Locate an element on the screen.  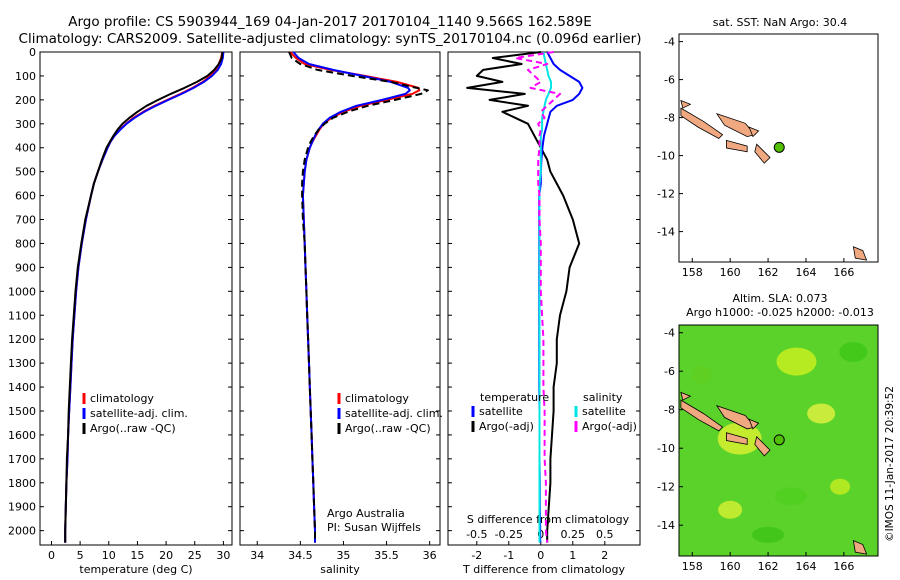
t-argo-diff is located at coordinates (523, 297).